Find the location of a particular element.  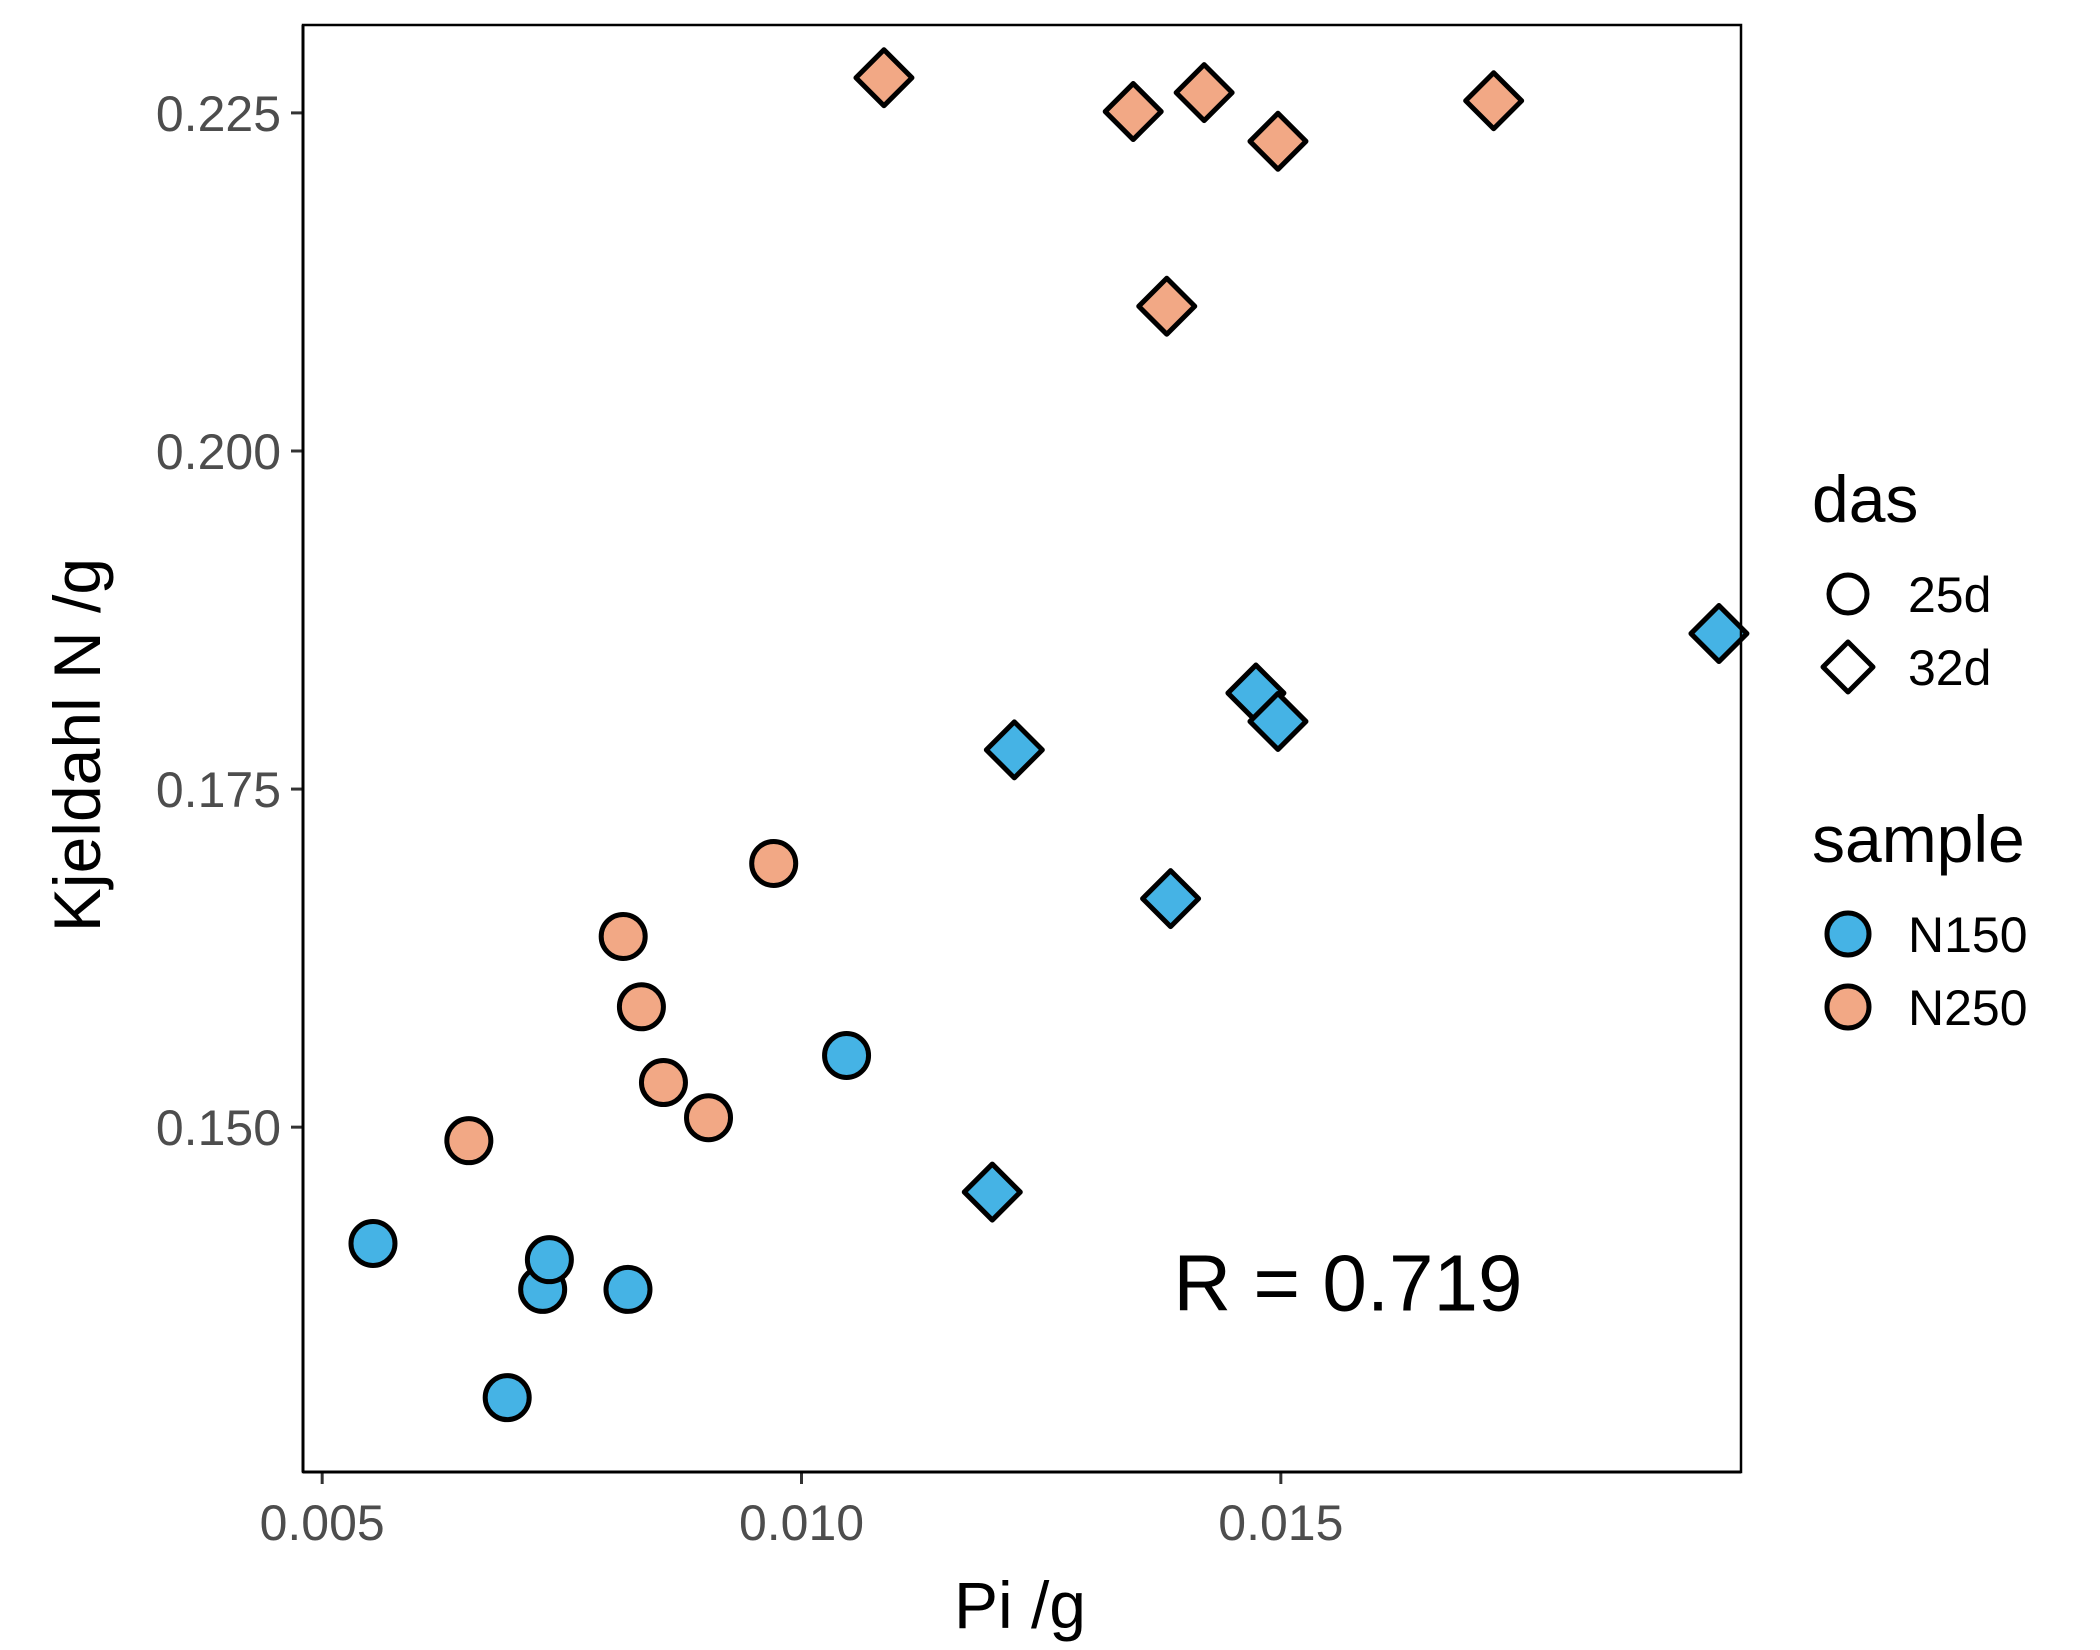

x-axis-title: Pi /g is located at coordinates (1020, 1605).